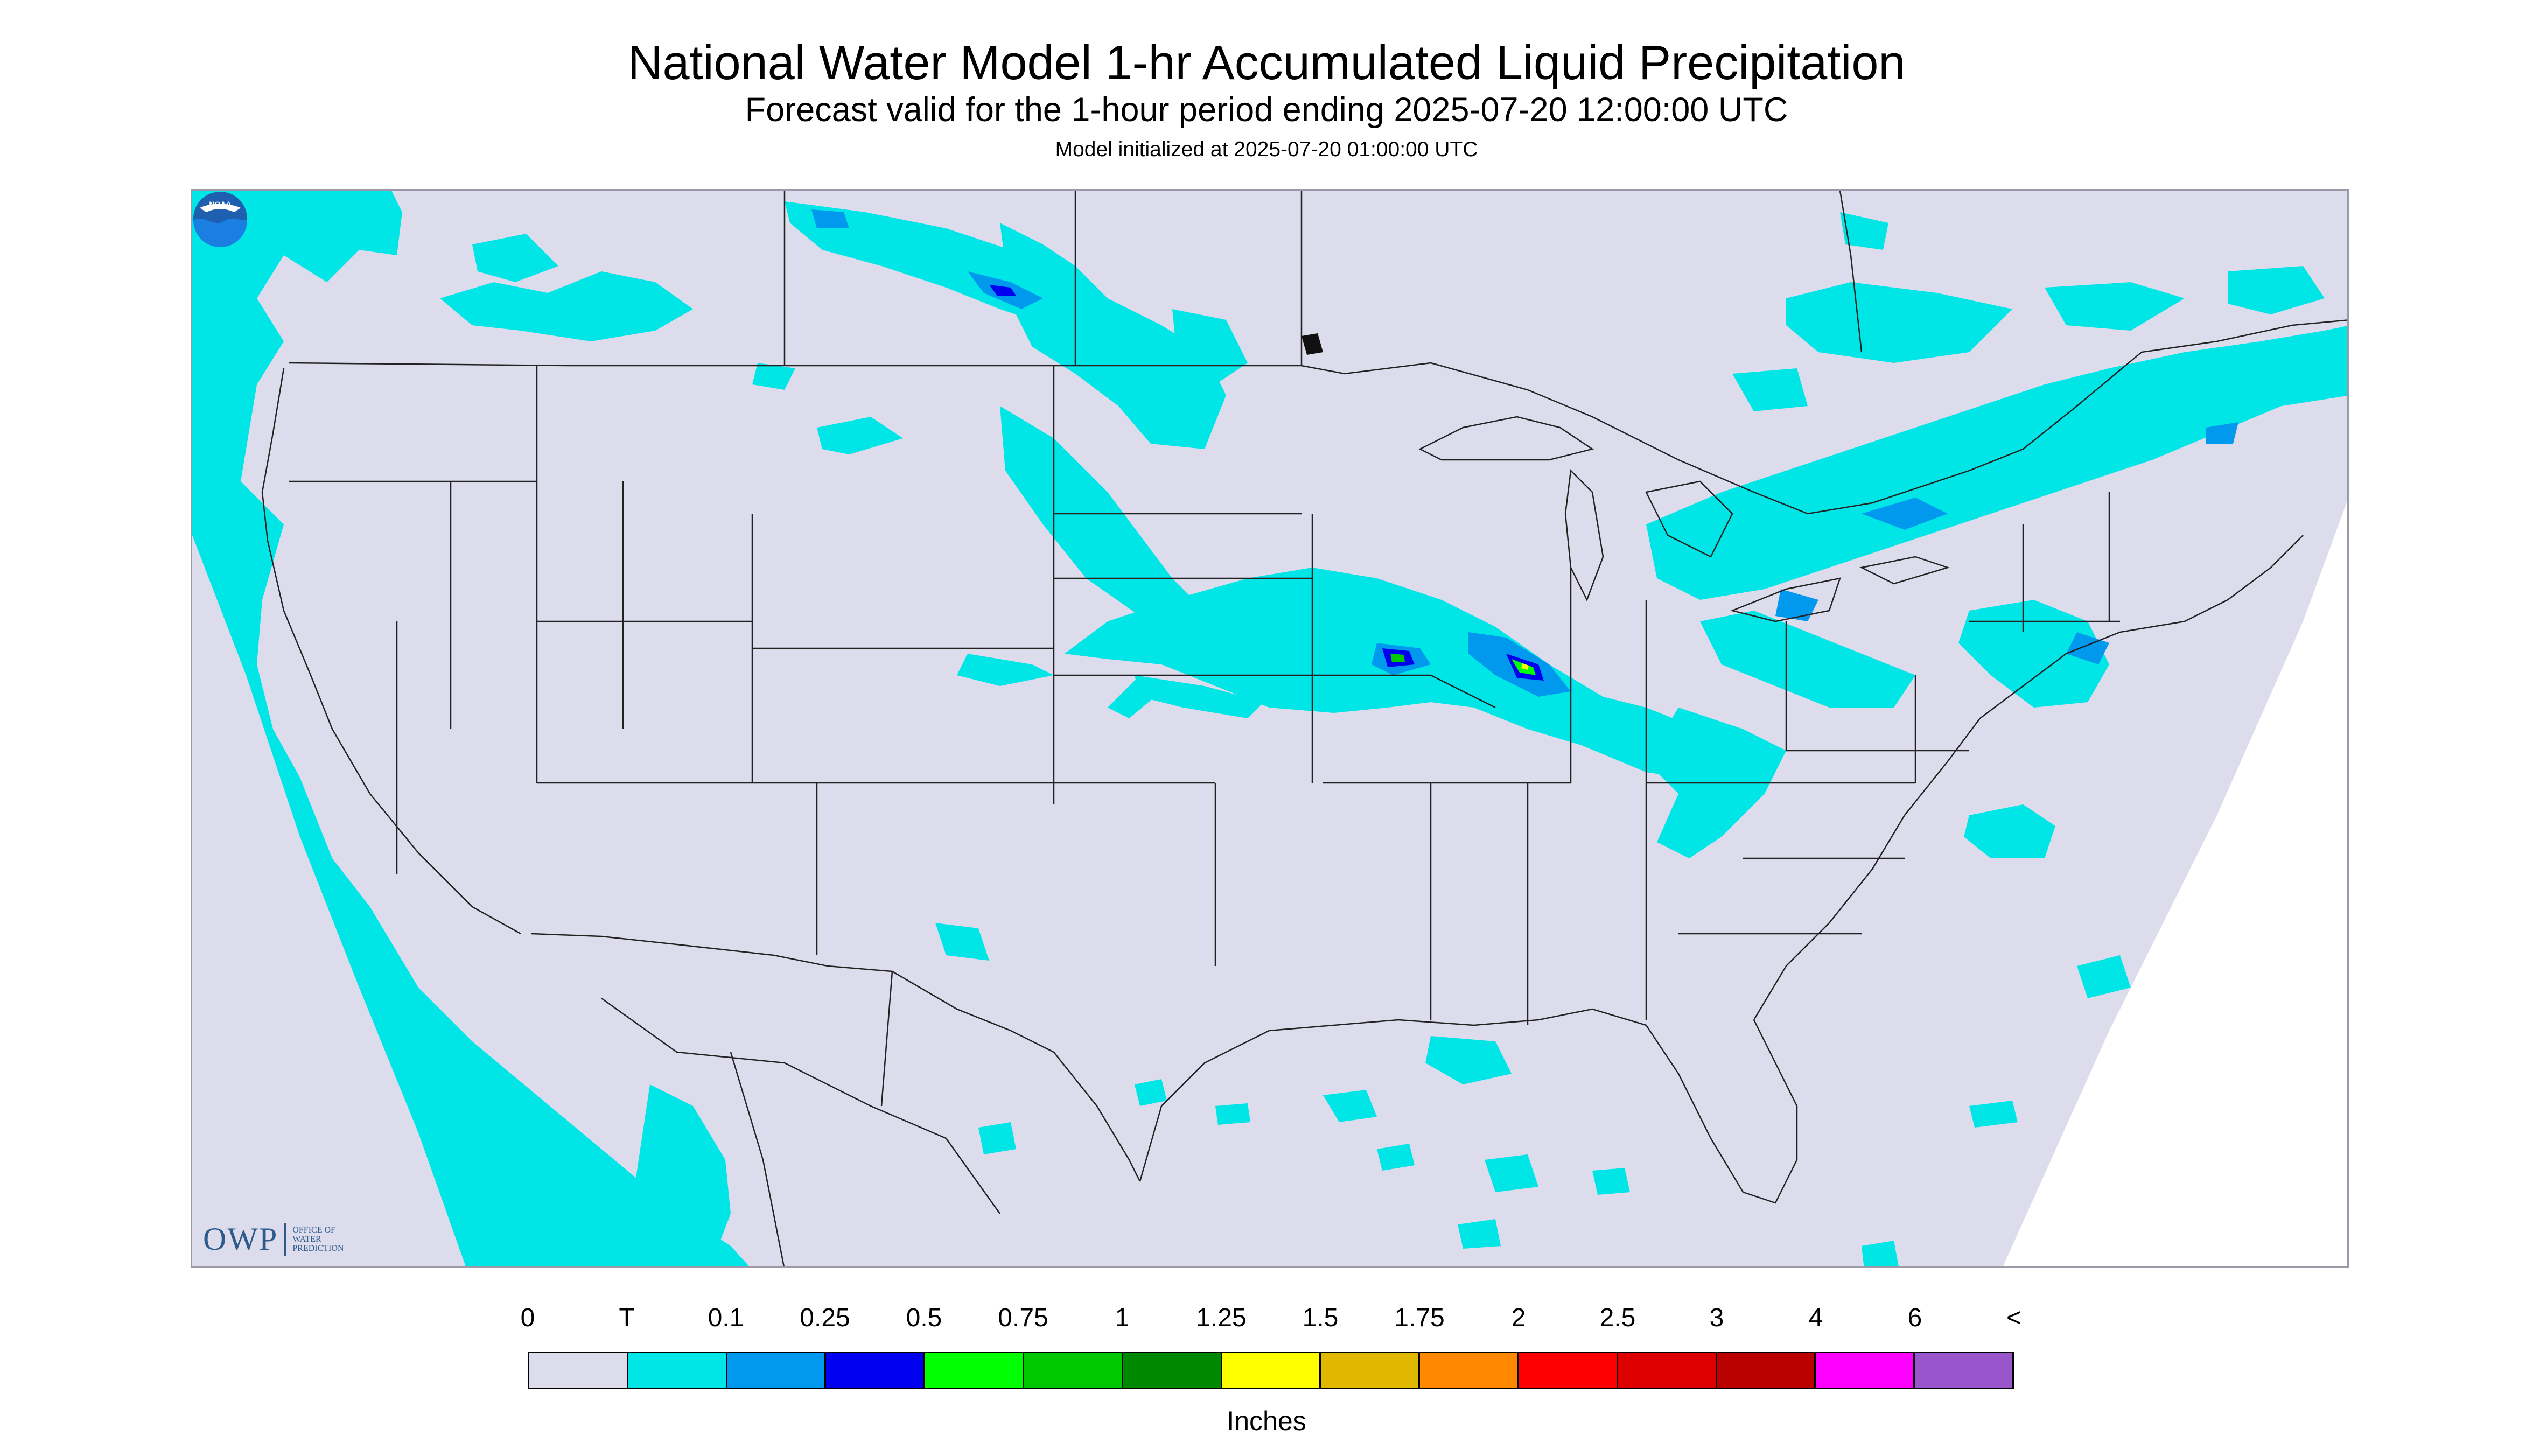 This screenshot has width=2533, height=1456. I want to click on owp-logo-text: Office of Water Prediction, so click(318, 1239).